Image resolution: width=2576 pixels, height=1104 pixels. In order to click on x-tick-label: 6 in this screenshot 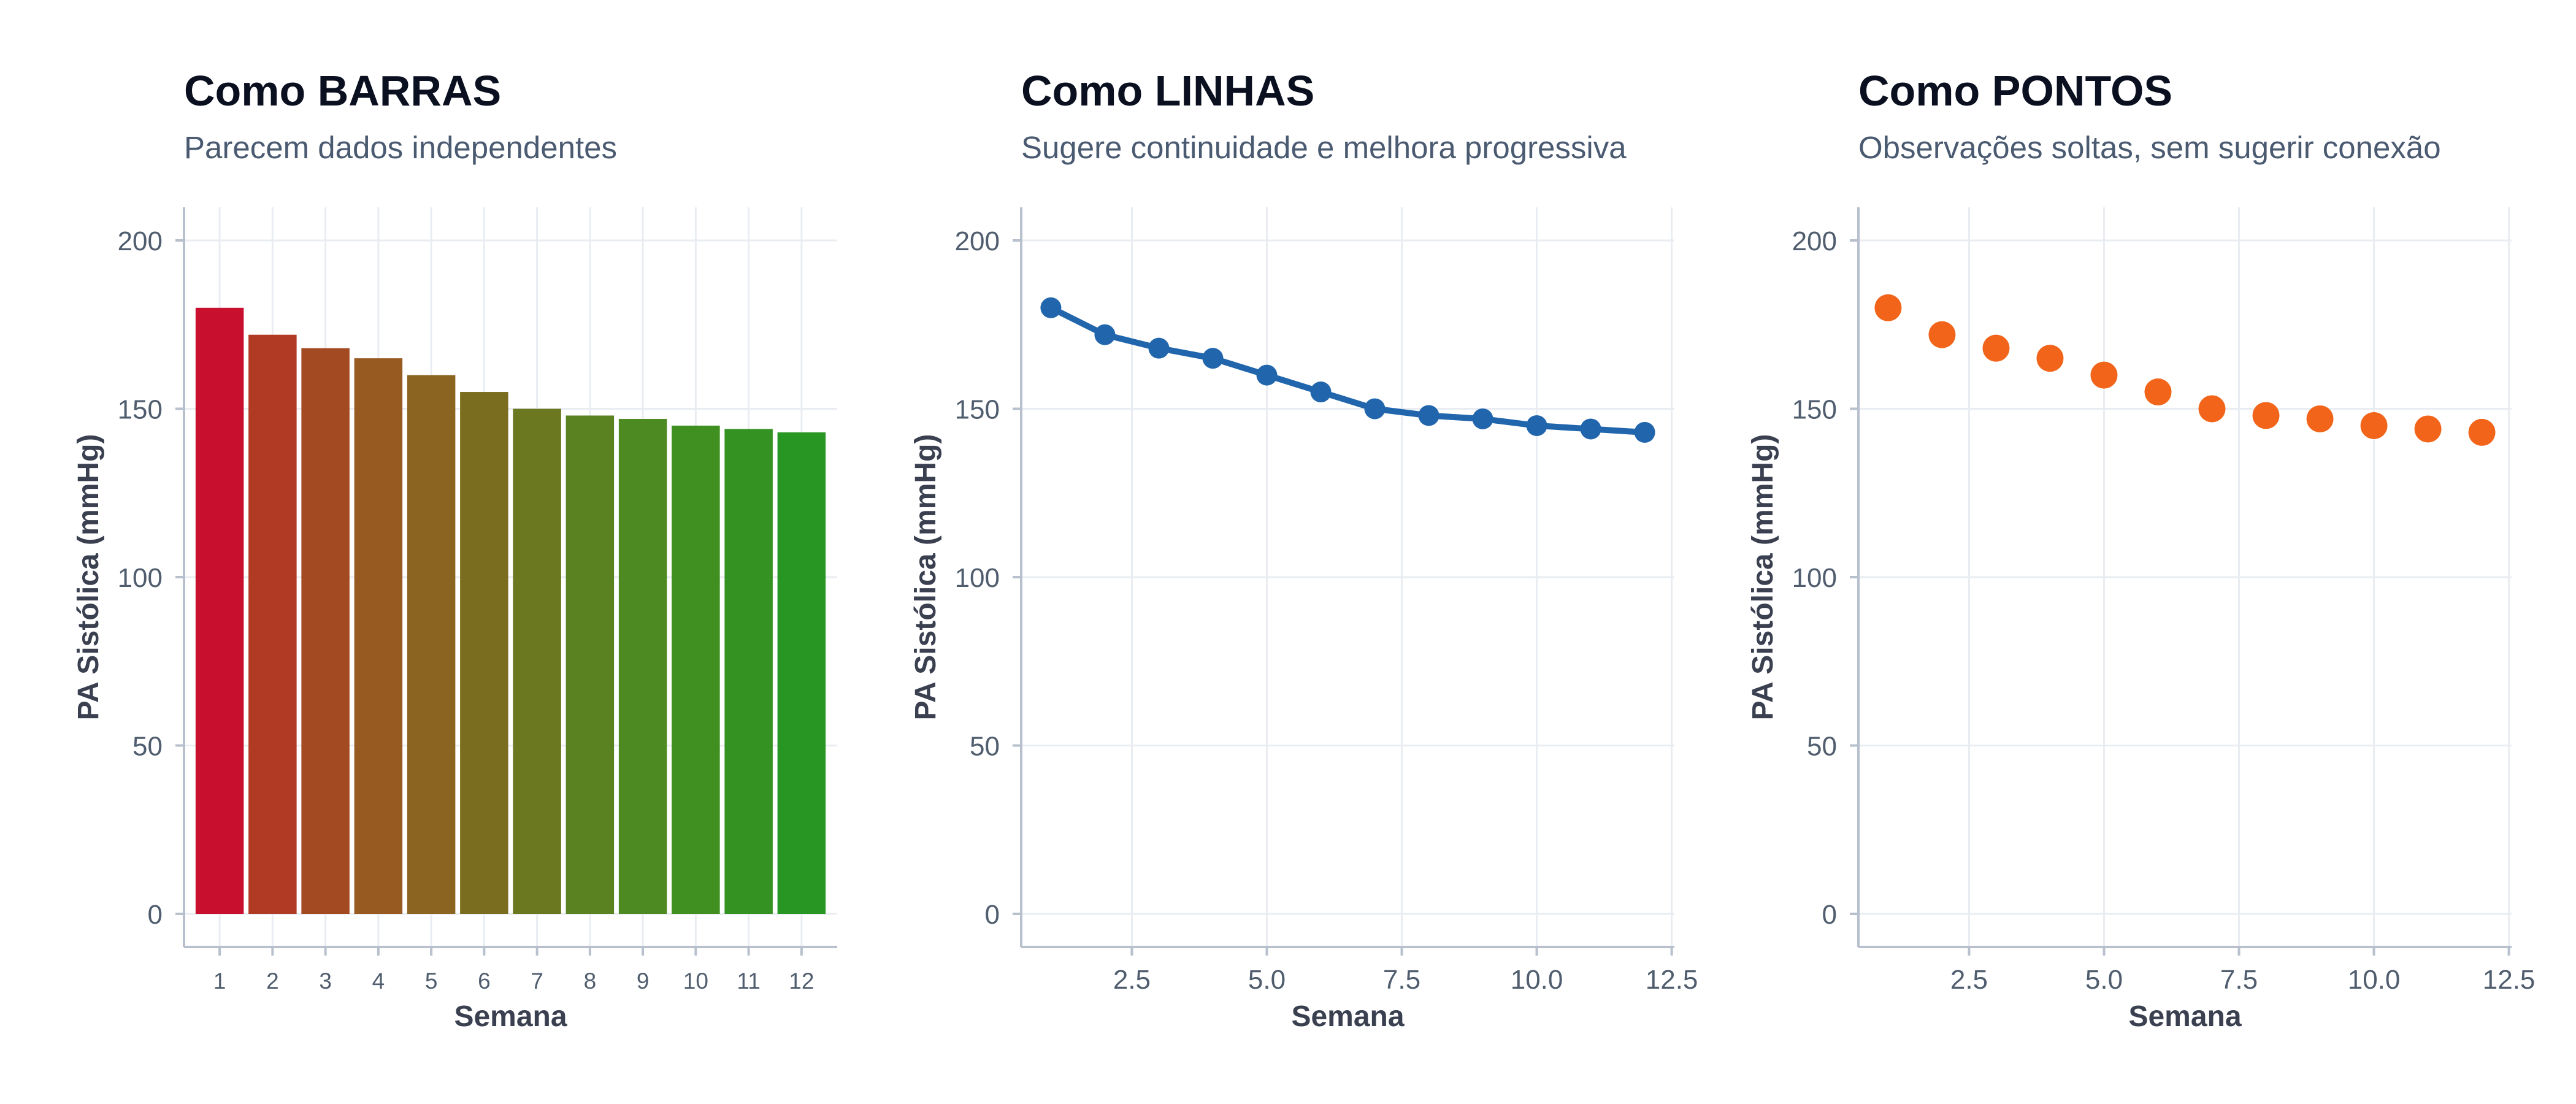, I will do `click(484, 981)`.